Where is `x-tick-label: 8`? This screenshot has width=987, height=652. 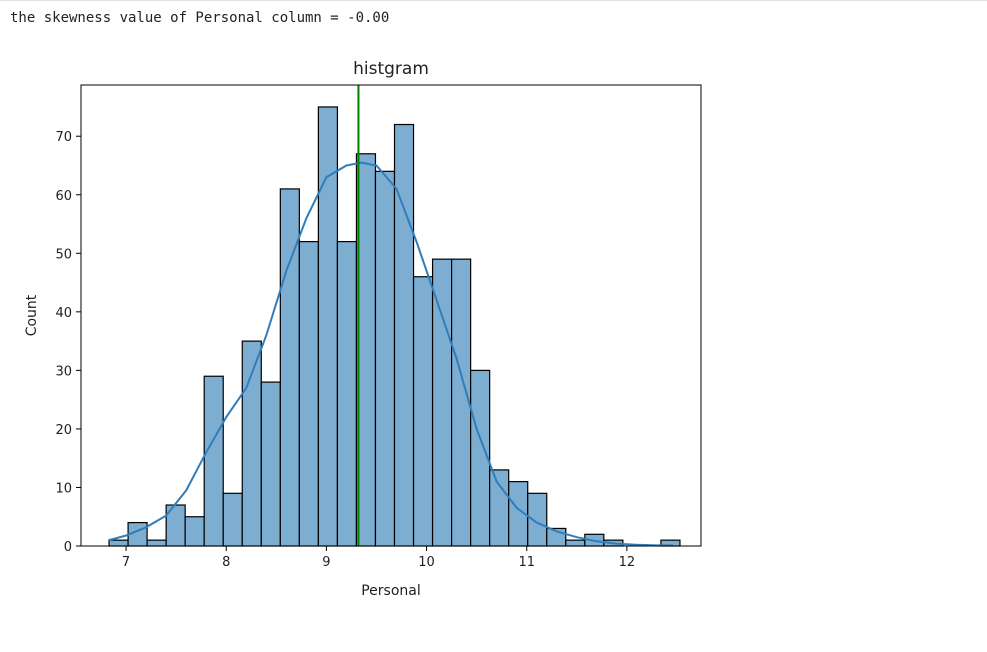 x-tick-label: 8 is located at coordinates (226, 562).